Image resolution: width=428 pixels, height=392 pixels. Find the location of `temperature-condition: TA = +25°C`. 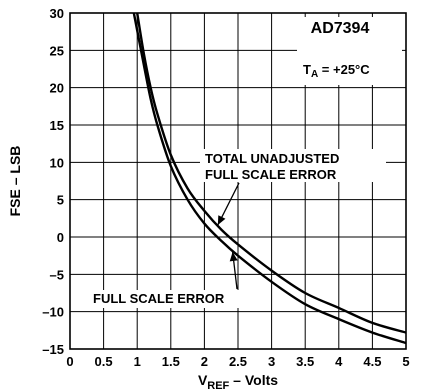

temperature-condition: TA = +25°C is located at coordinates (336, 71).